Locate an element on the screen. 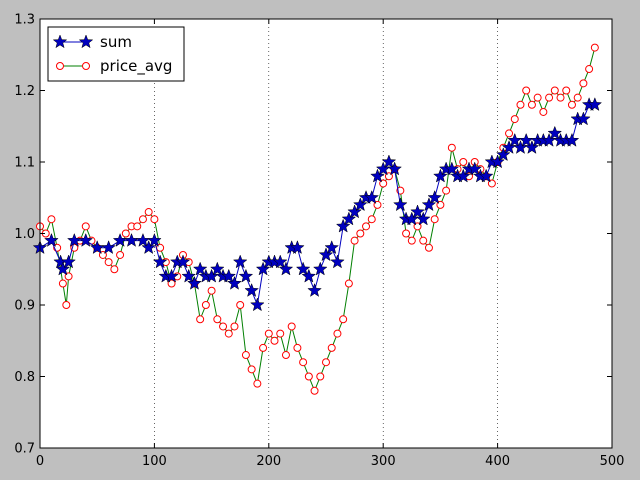 This screenshot has width=640, height=480. legend-marker-sum is located at coordinates (60, 41).